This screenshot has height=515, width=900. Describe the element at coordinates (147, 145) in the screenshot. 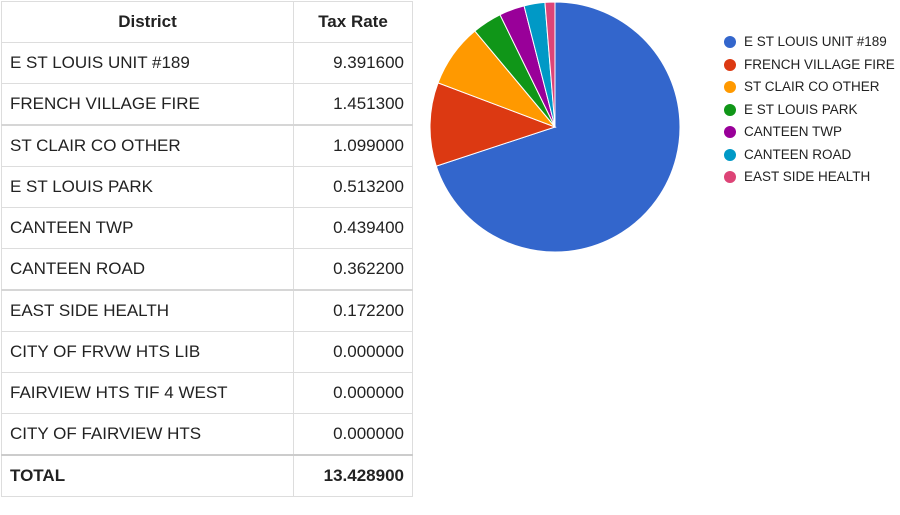

I see `district-cell: ST CLAIR CO OTHER` at that location.